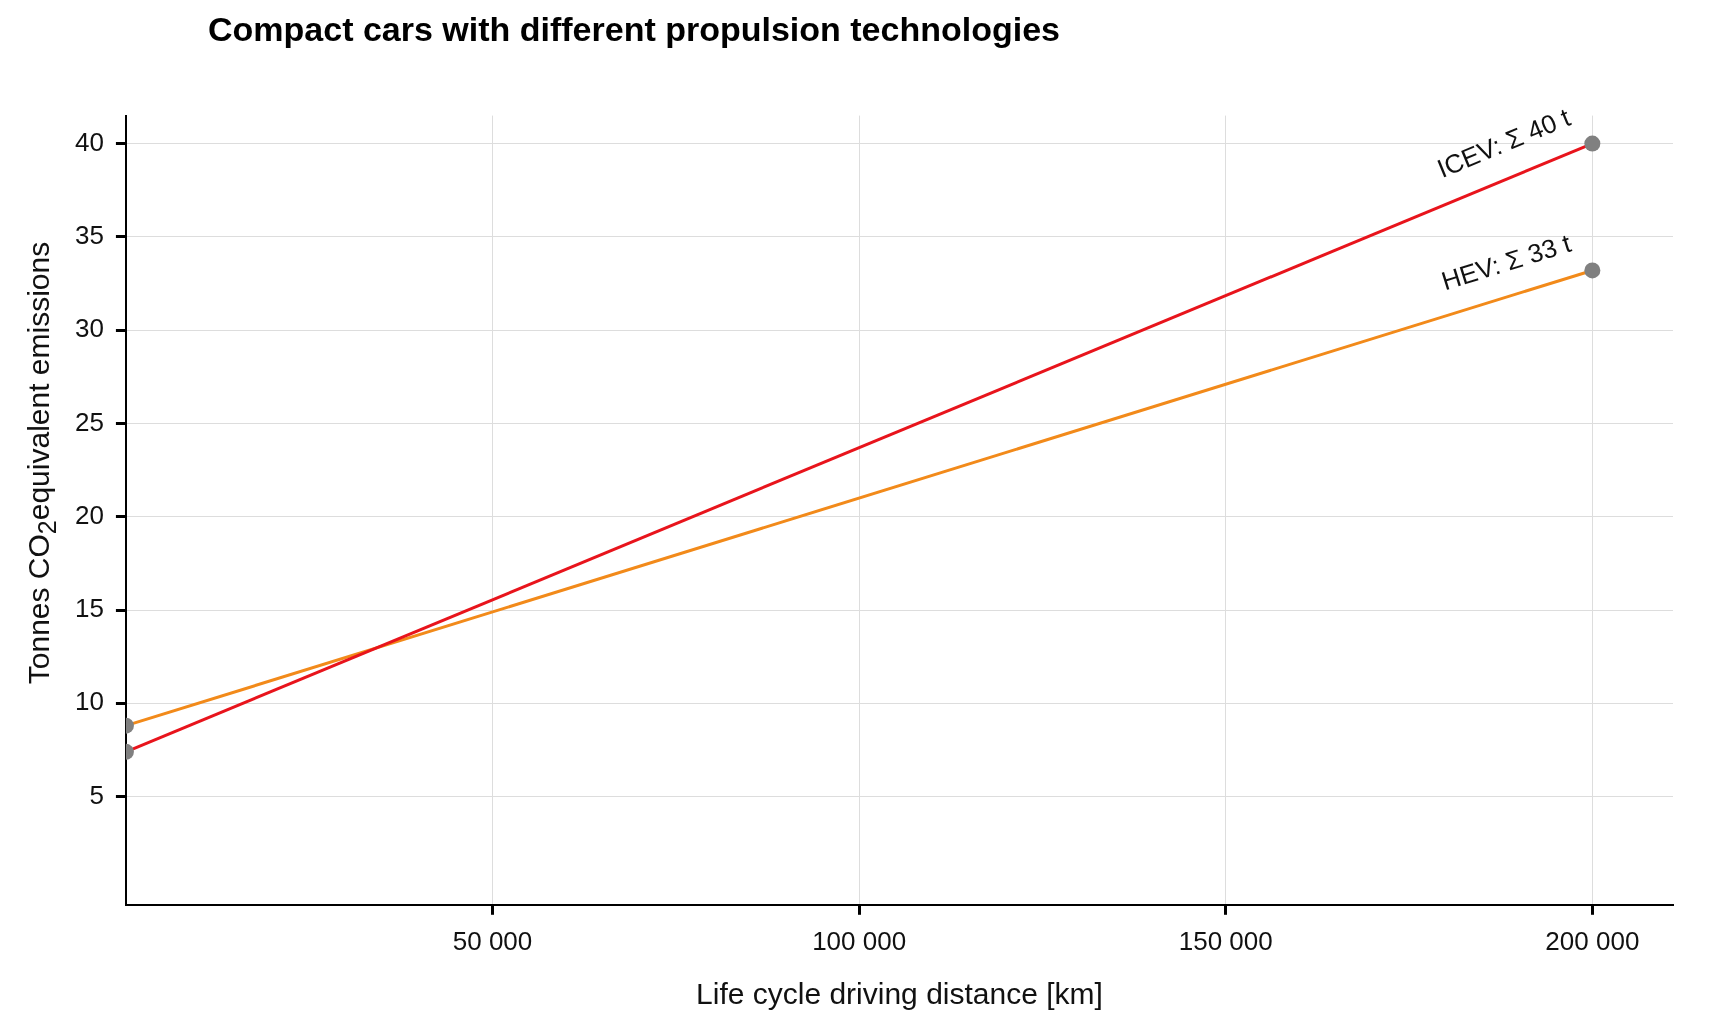  Describe the element at coordinates (89, 235) in the screenshot. I see `y-tick-label: 35` at that location.